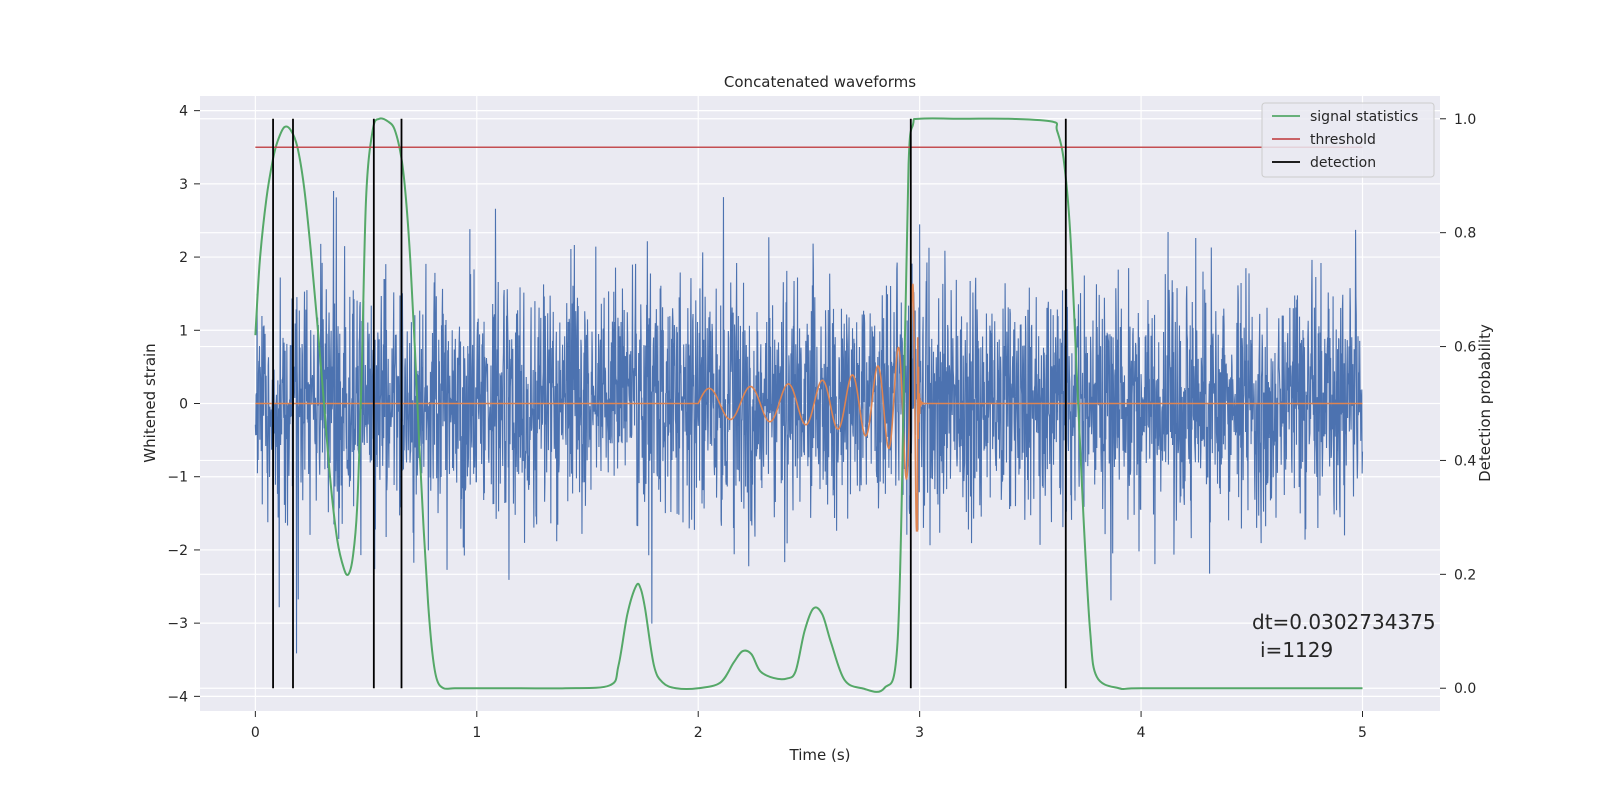 The image size is (1600, 800). I want to click on y2-tick-label: 0.2, so click(1465, 575).